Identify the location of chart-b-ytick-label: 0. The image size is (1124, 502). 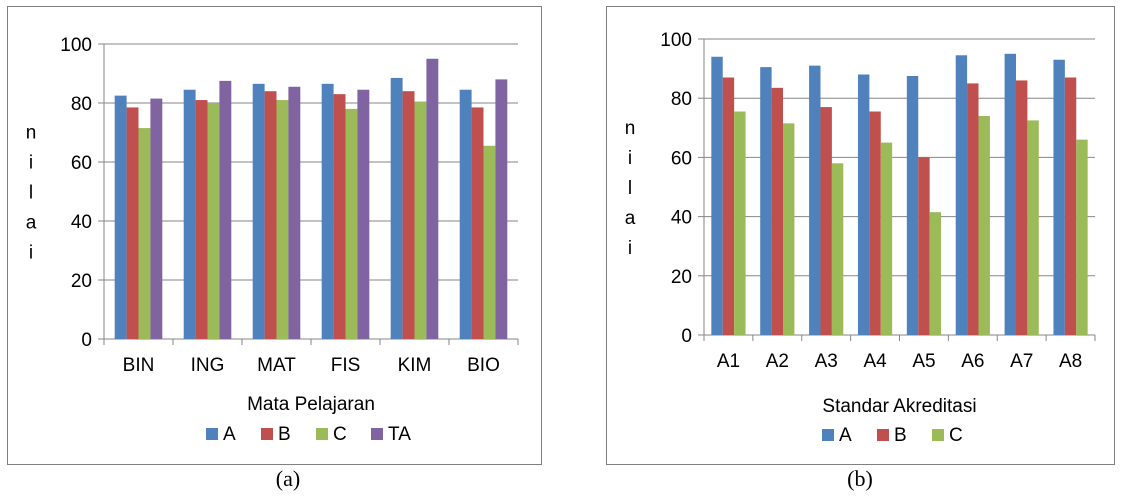
(686, 336).